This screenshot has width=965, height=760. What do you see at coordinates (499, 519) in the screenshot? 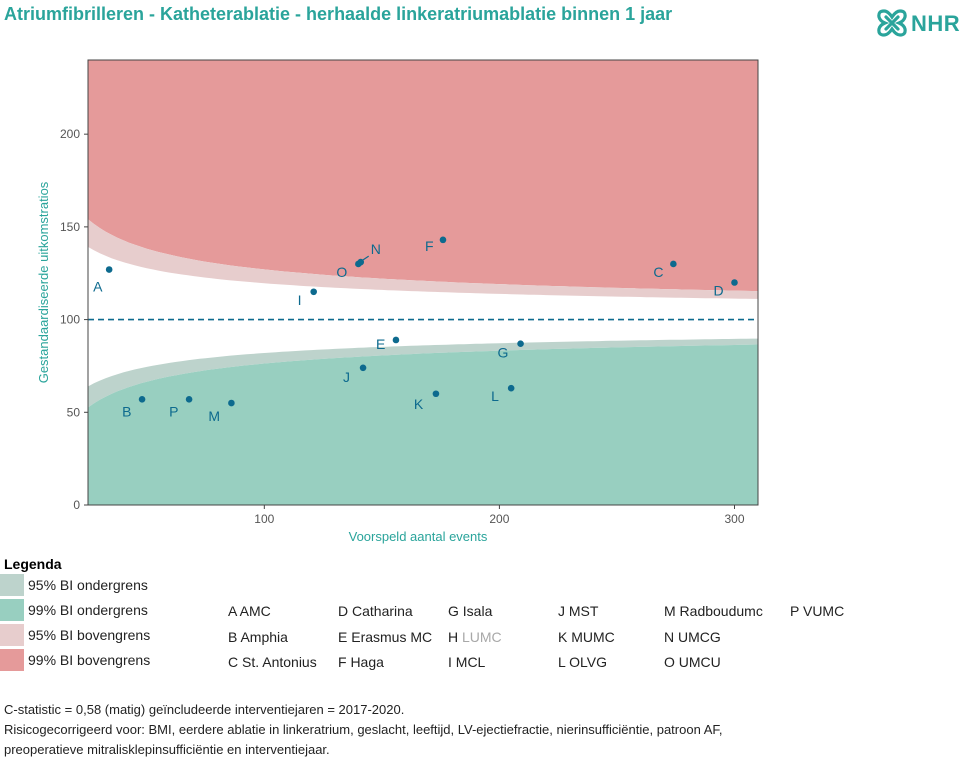
I see `x-tick-label: 200` at bounding box center [499, 519].